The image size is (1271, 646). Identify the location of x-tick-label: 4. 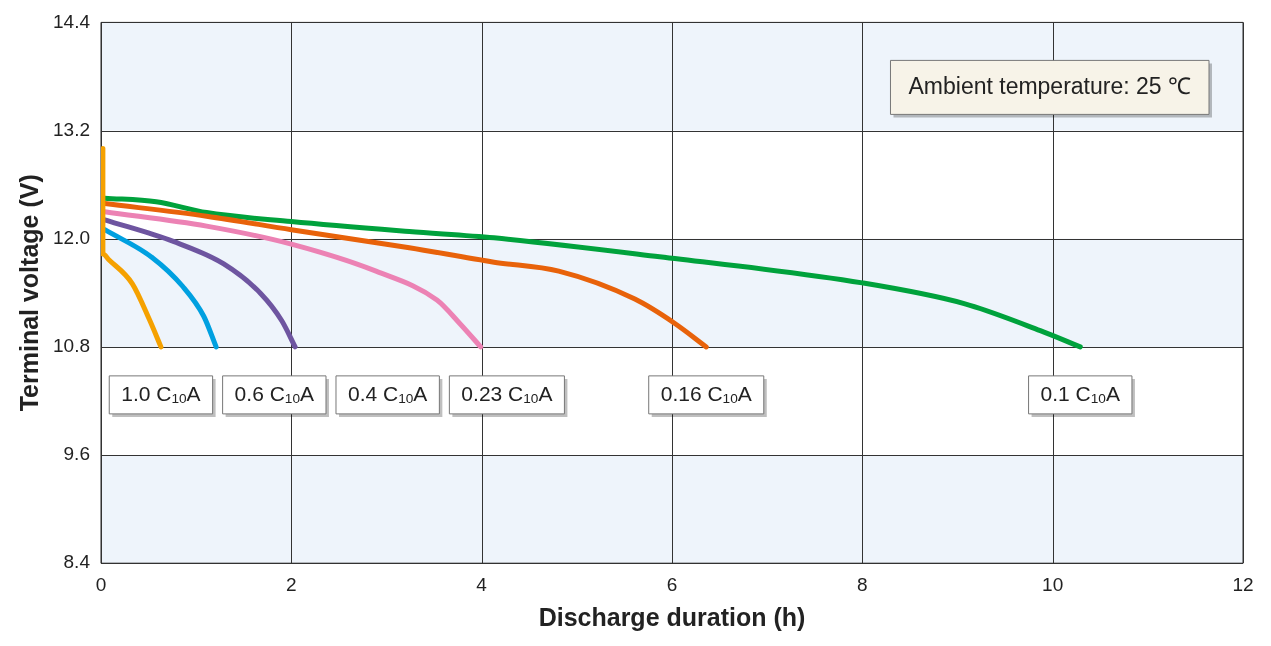
(482, 584).